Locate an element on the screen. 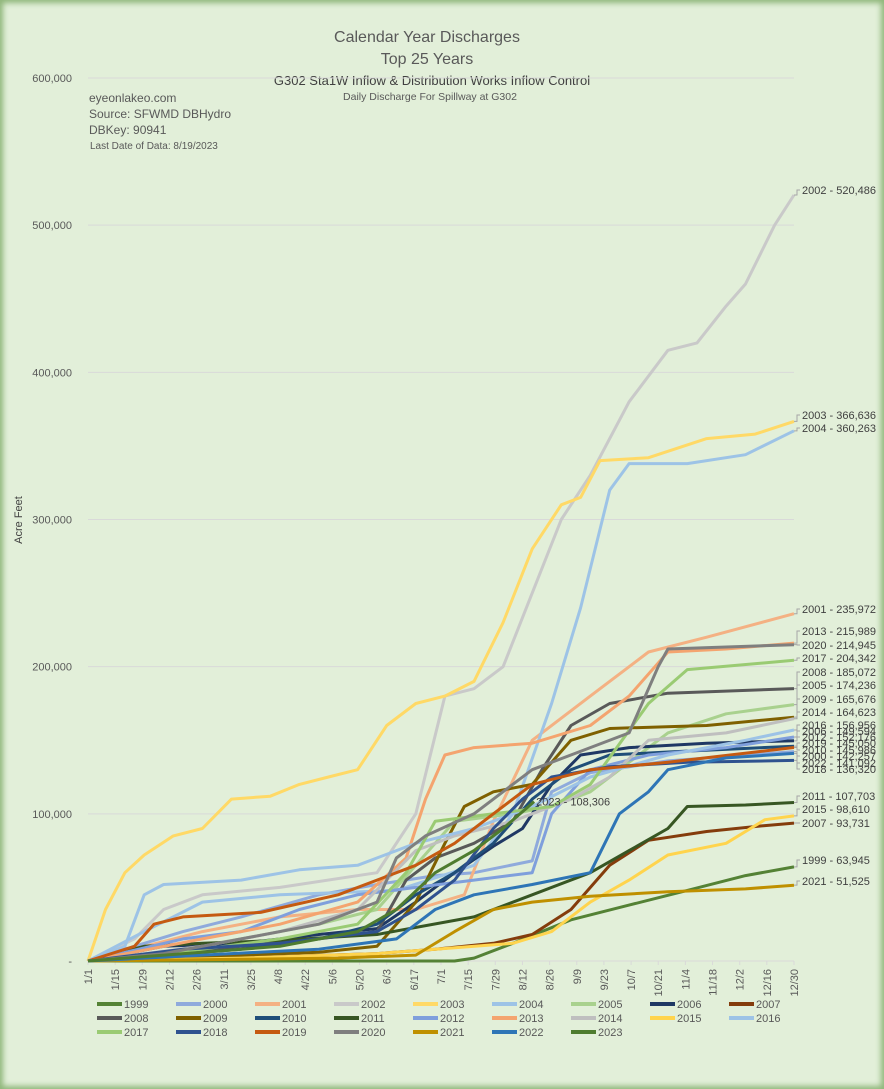 This screenshot has width=884, height=1089. legend-label-2019: 2019 is located at coordinates (294, 1033).